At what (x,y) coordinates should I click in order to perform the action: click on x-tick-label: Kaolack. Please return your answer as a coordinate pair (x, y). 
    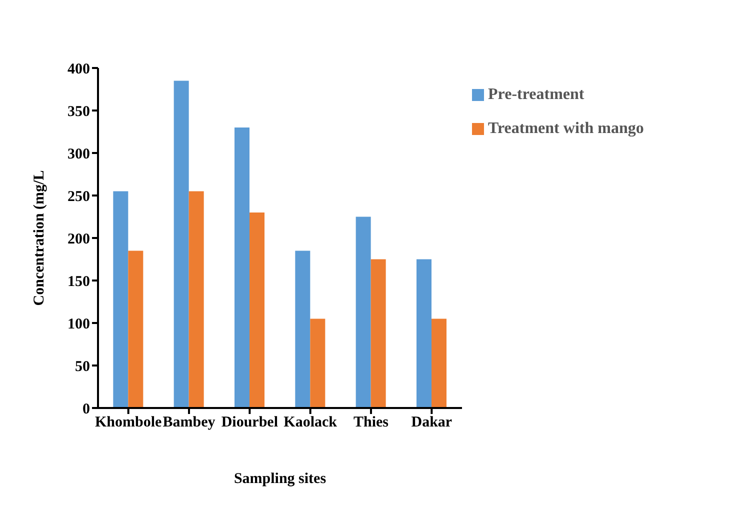
    Looking at the image, I should click on (311, 422).